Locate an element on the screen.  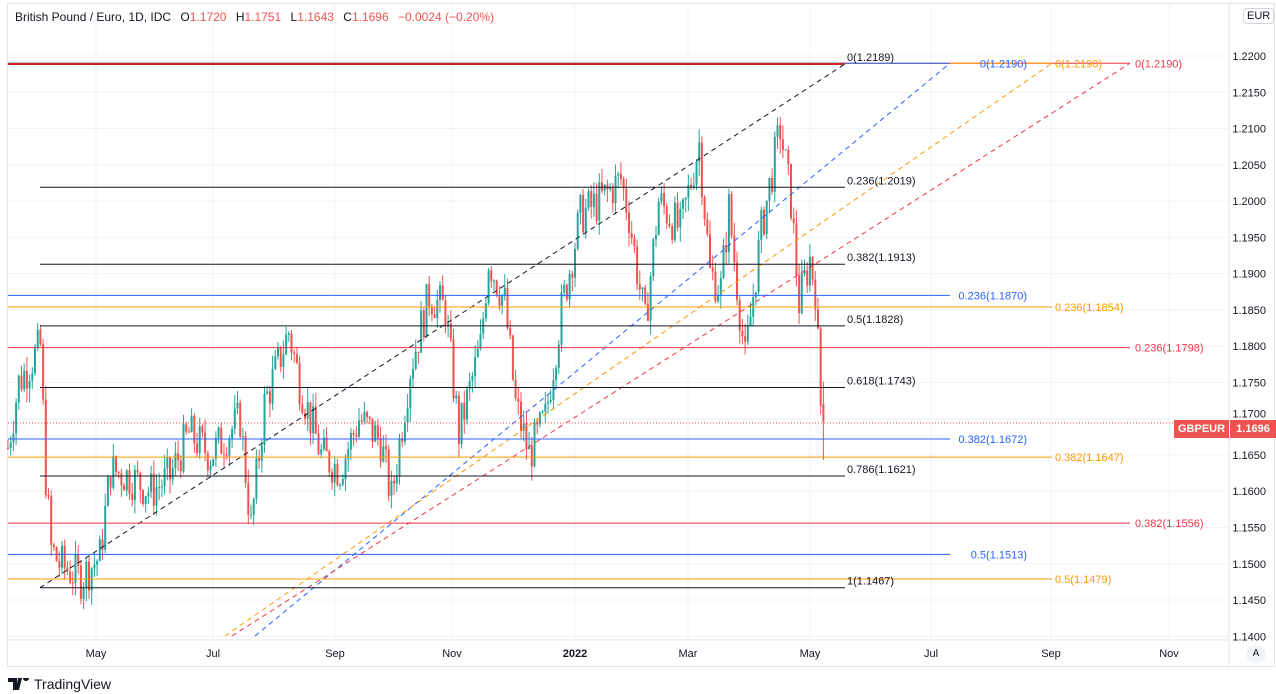
price-tick-label: 1.1400 is located at coordinates (1249, 637).